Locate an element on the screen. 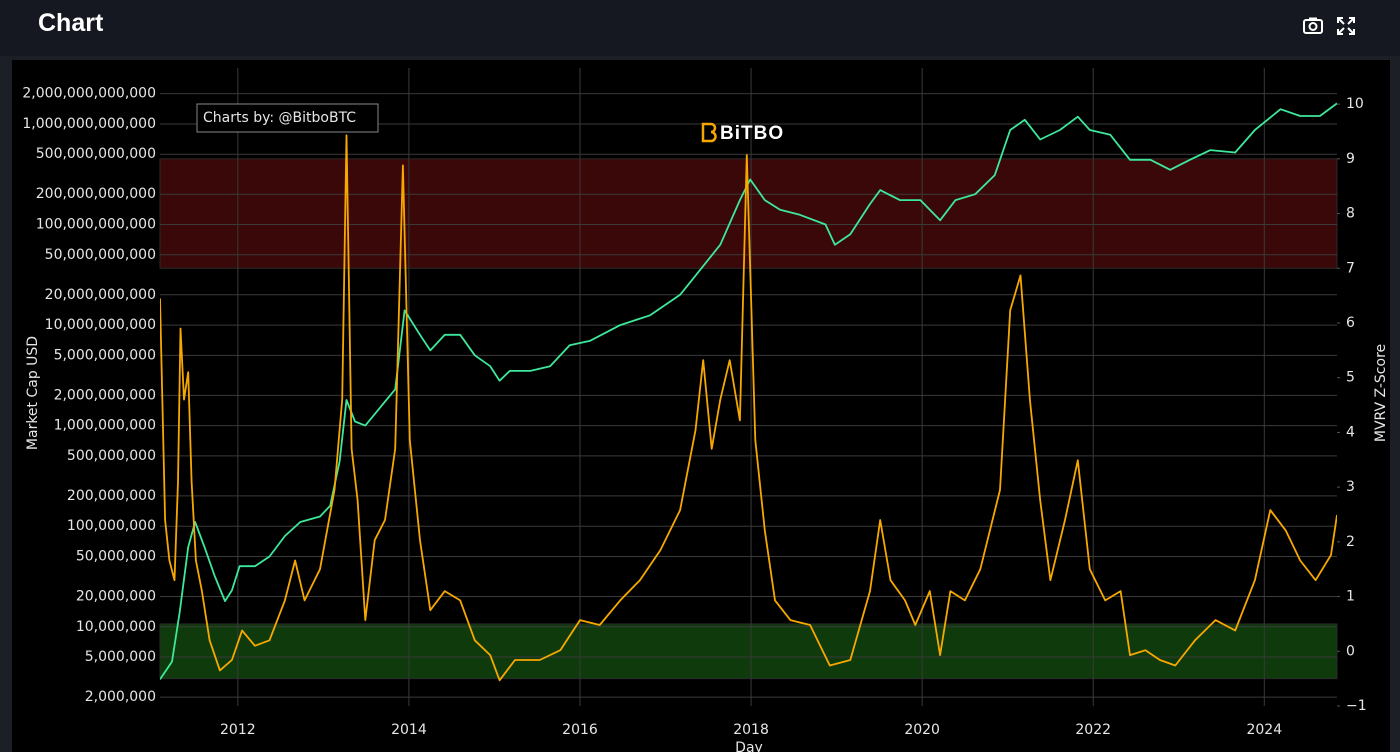 This screenshot has width=1400, height=752. y-tick-label: 2,000,000,000 is located at coordinates (105, 395).